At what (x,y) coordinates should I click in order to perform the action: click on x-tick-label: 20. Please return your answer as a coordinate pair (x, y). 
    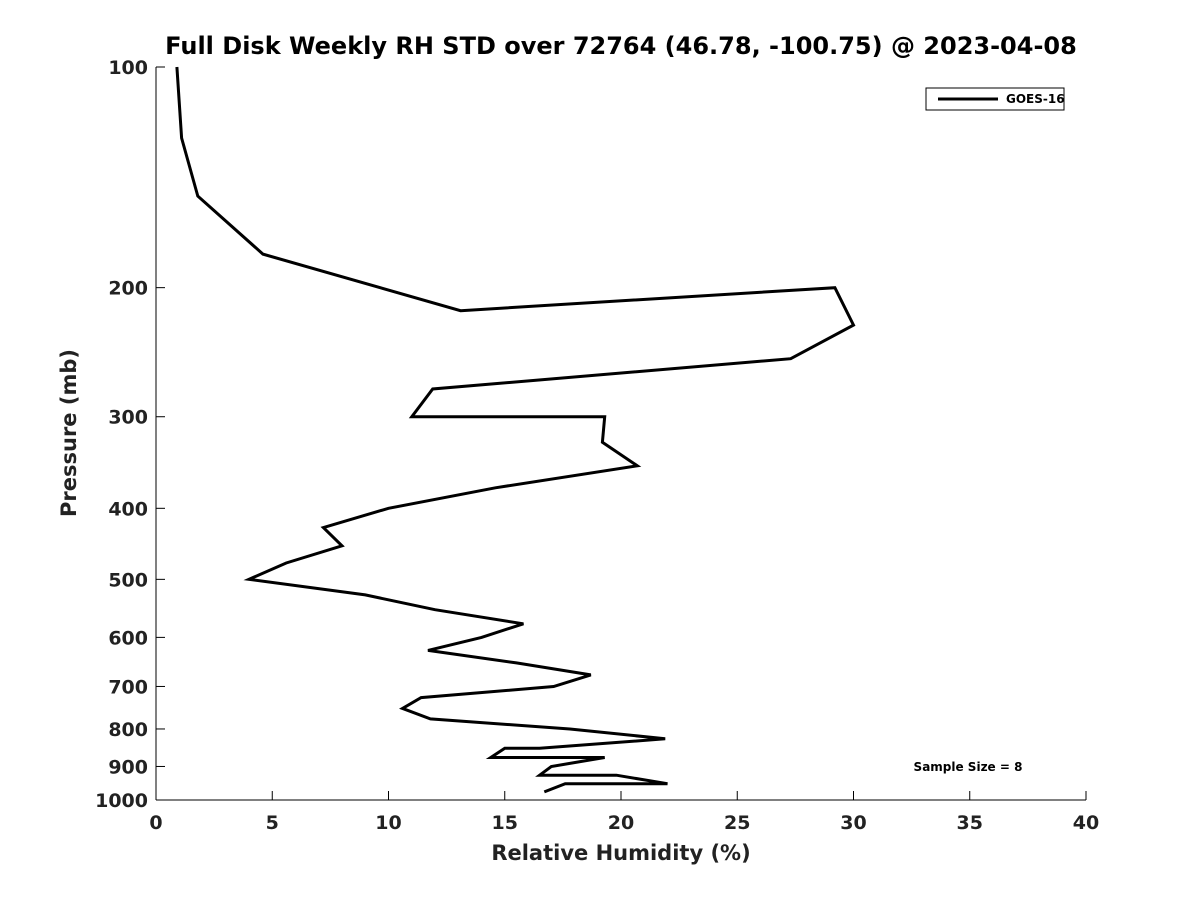
    Looking at the image, I should click on (621, 823).